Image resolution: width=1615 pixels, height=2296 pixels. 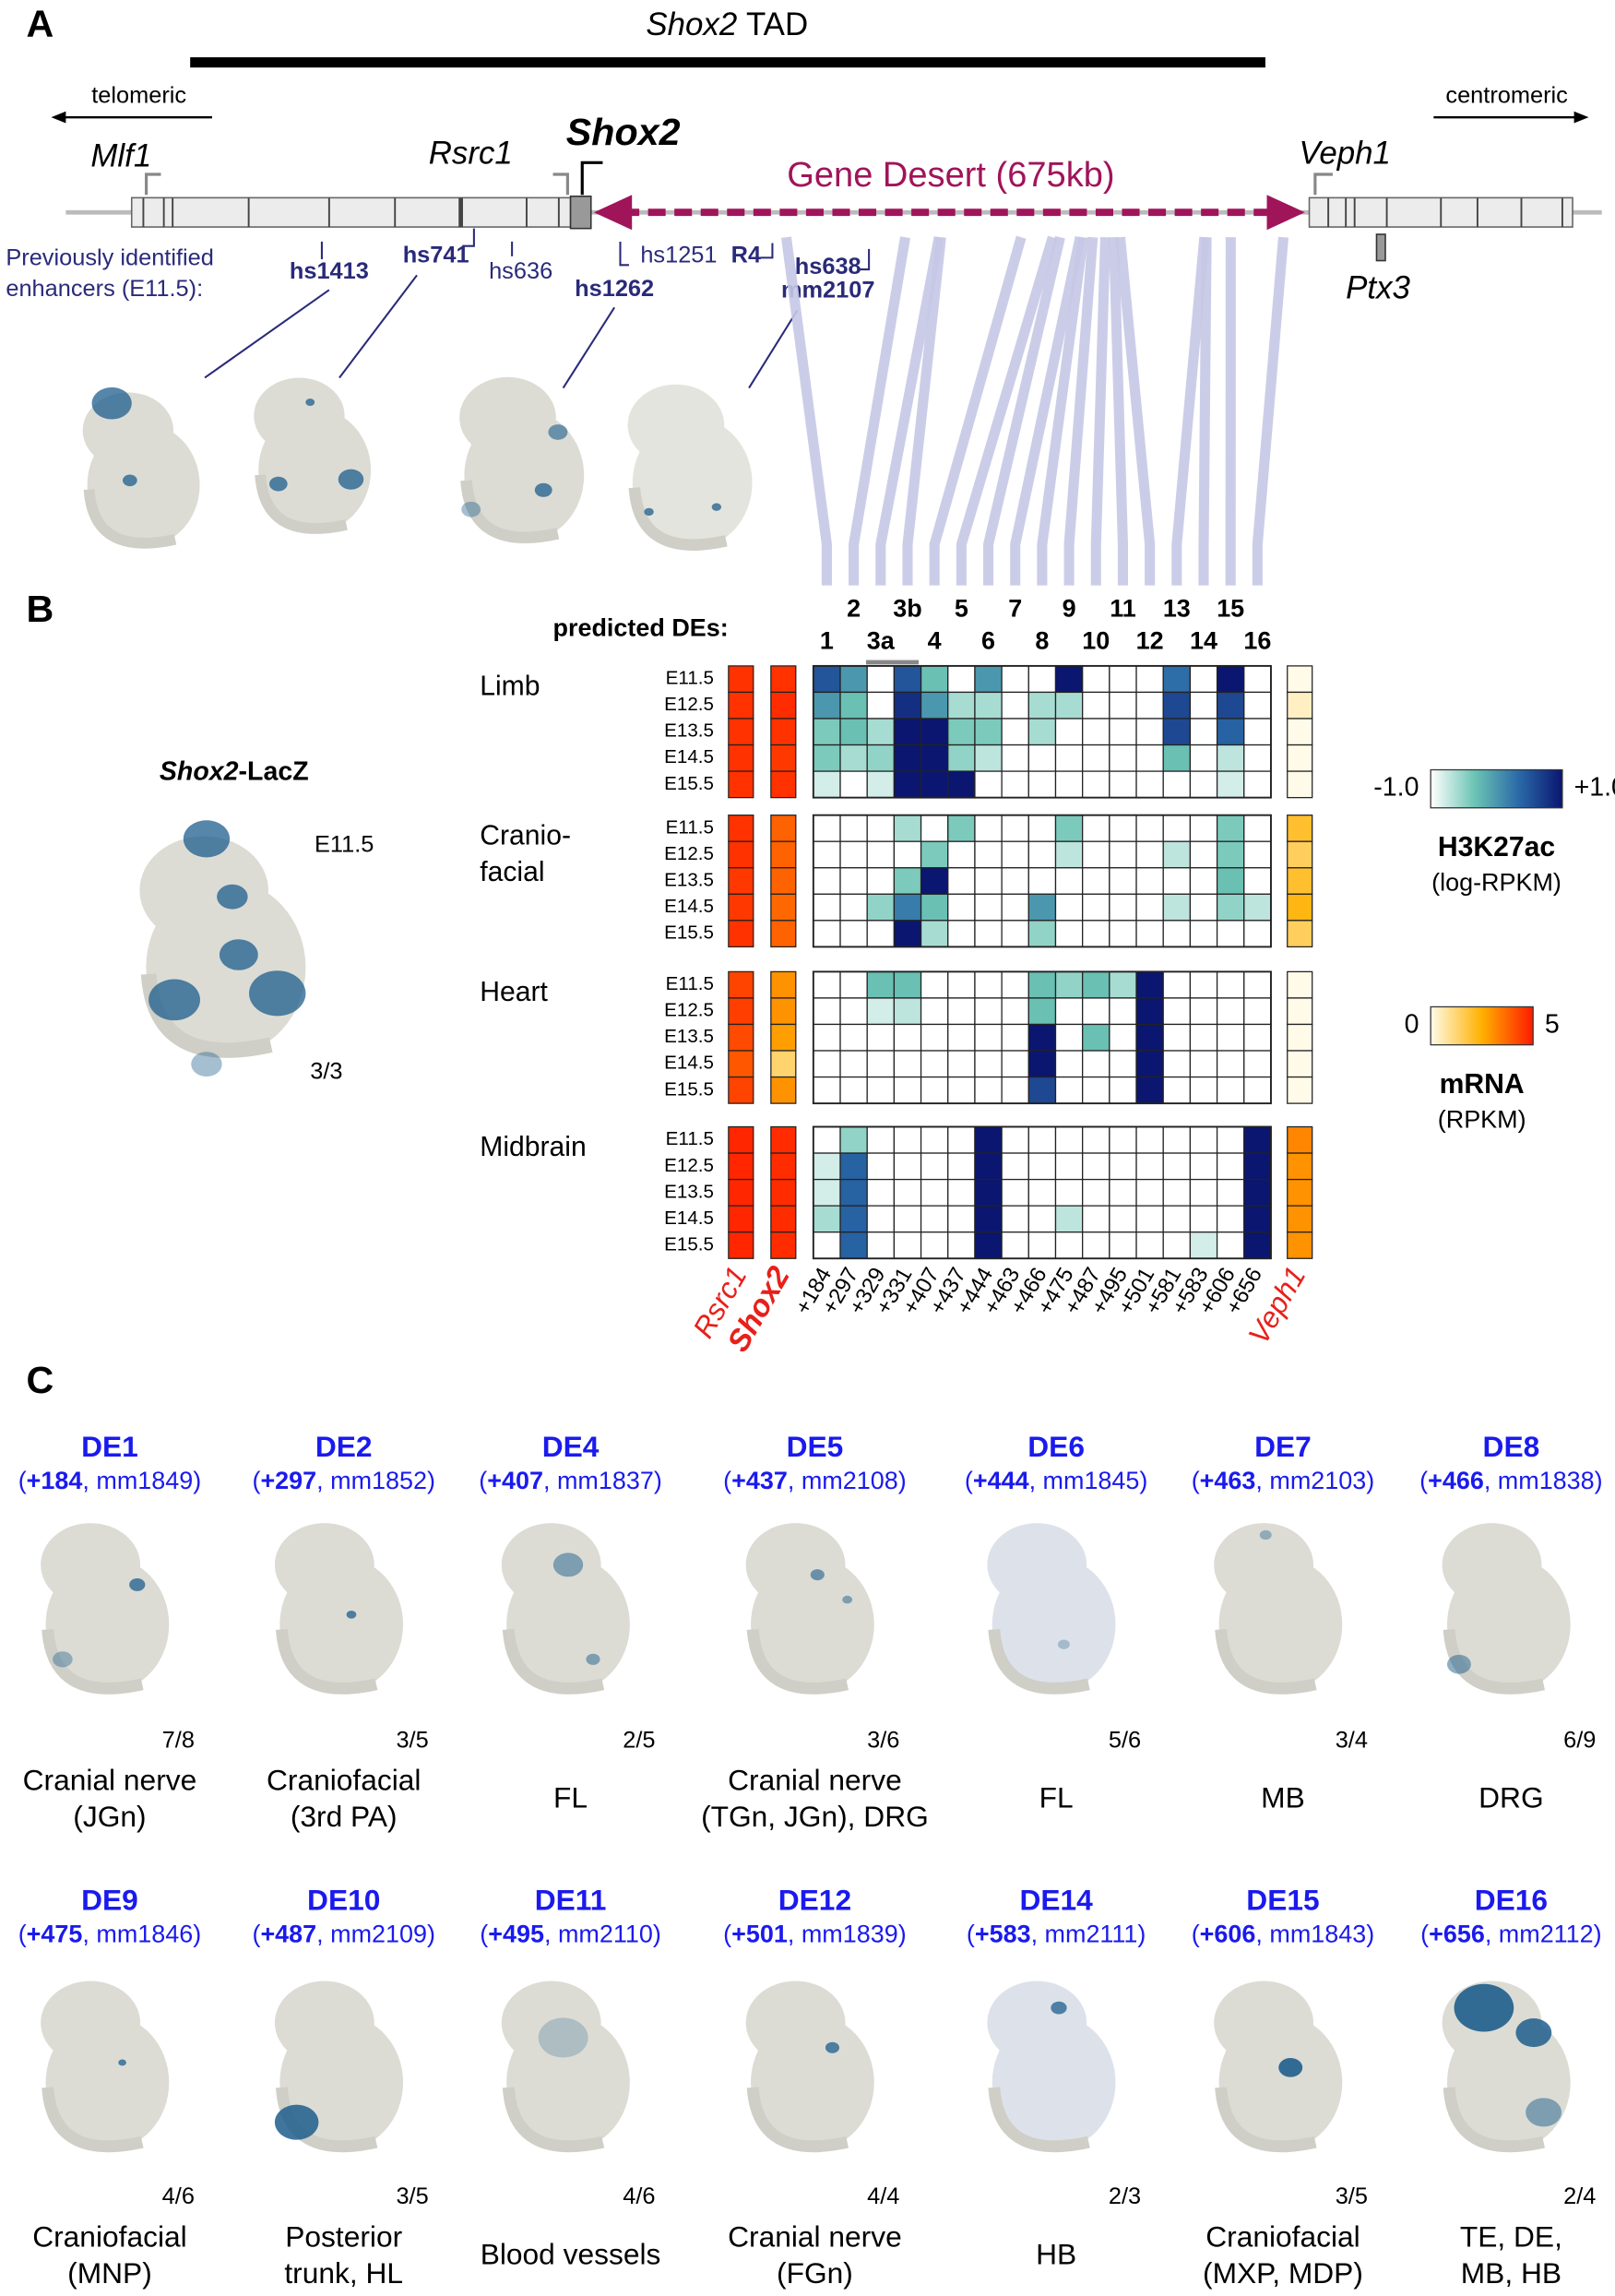 What do you see at coordinates (1042, 1193) in the screenshot?
I see `heatmap-border` at bounding box center [1042, 1193].